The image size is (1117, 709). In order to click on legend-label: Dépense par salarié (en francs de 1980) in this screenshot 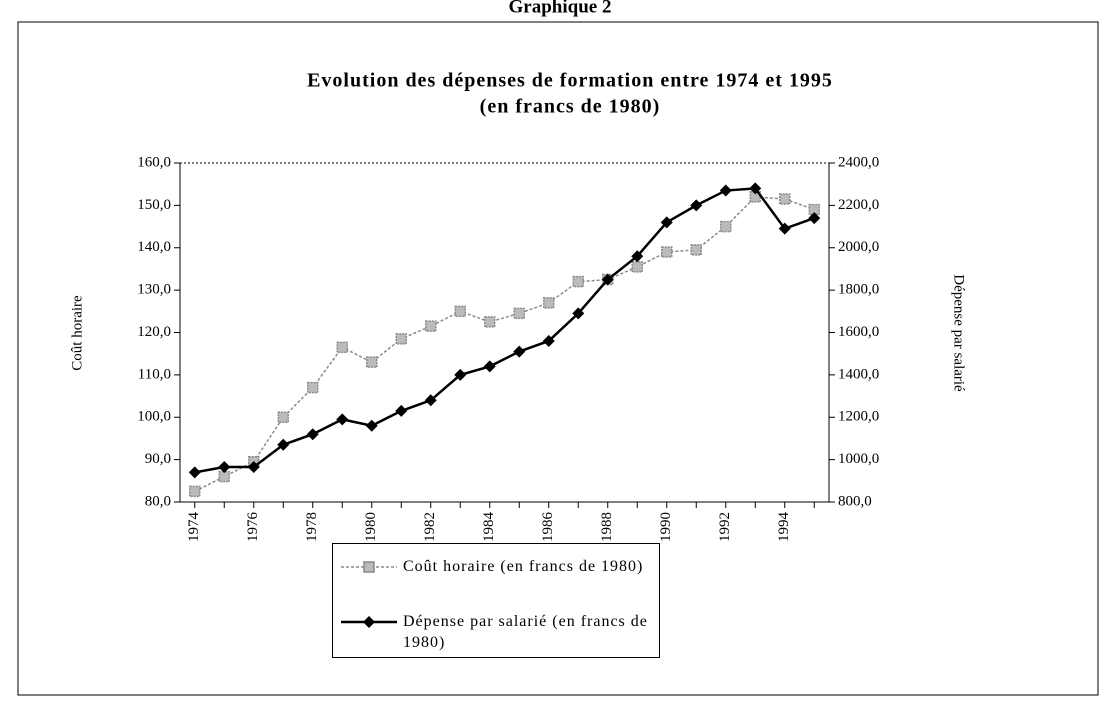, I will do `click(525, 632)`.